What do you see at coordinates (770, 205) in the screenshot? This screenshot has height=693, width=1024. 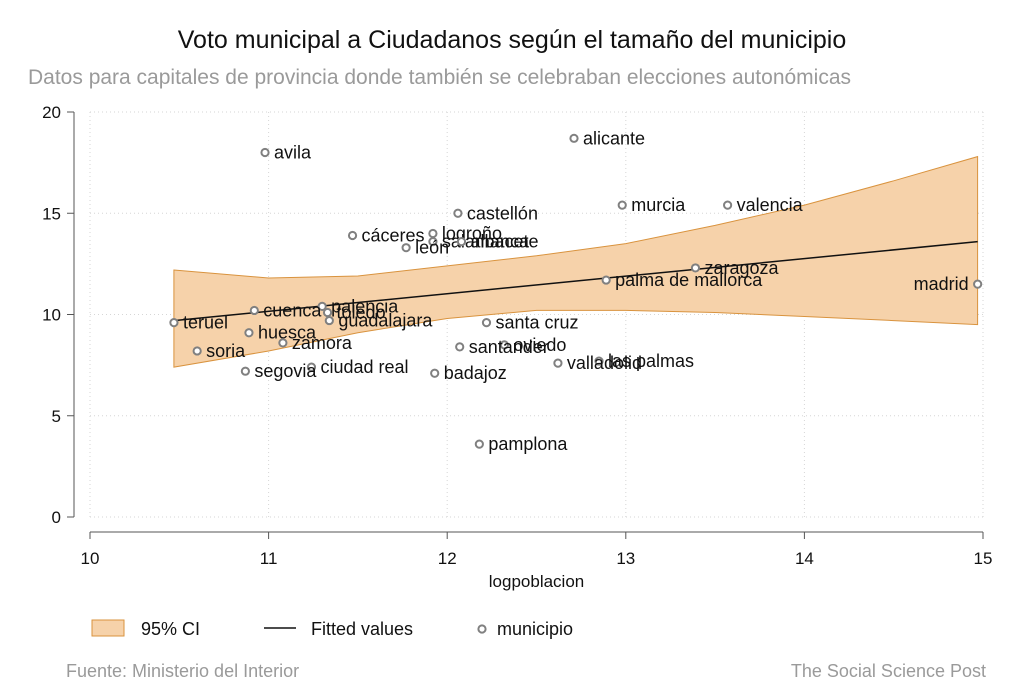 I see `point-label: valencia` at bounding box center [770, 205].